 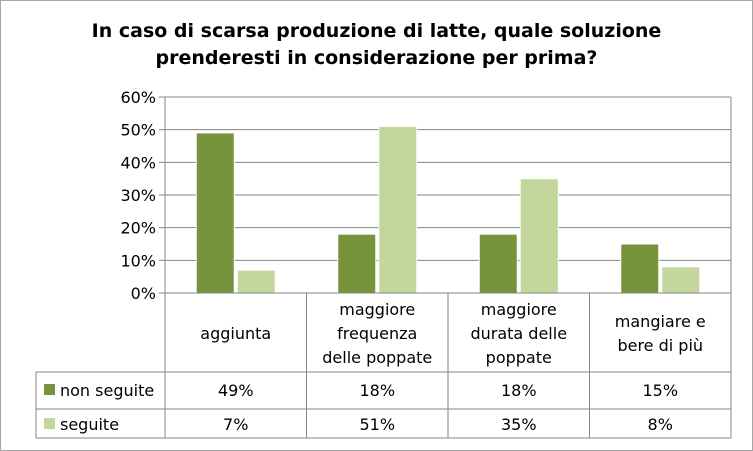 What do you see at coordinates (660, 390) in the screenshot?
I see `data-table-value: 15%` at bounding box center [660, 390].